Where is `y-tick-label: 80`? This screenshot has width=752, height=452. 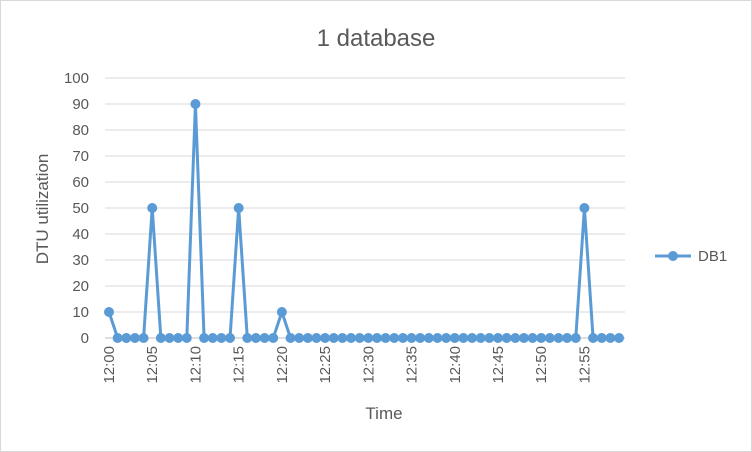 y-tick-label: 80 is located at coordinates (80, 130).